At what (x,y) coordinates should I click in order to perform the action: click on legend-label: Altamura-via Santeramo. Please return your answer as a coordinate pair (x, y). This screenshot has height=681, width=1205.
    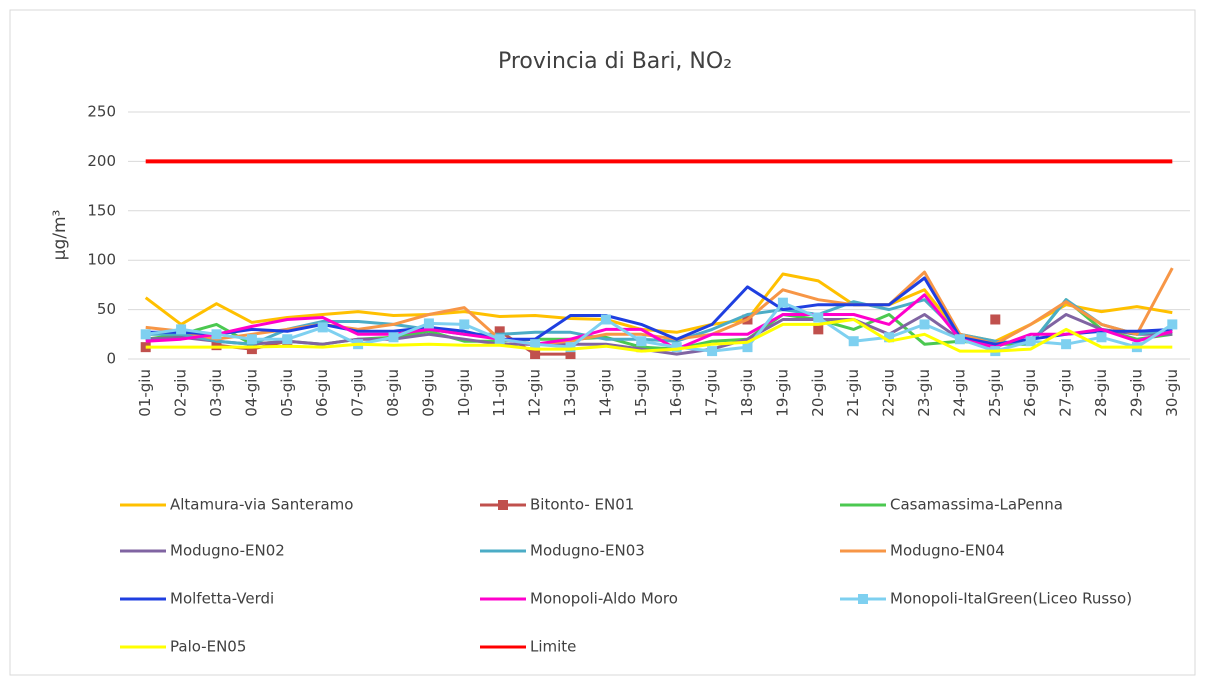
    Looking at the image, I should click on (261, 505).